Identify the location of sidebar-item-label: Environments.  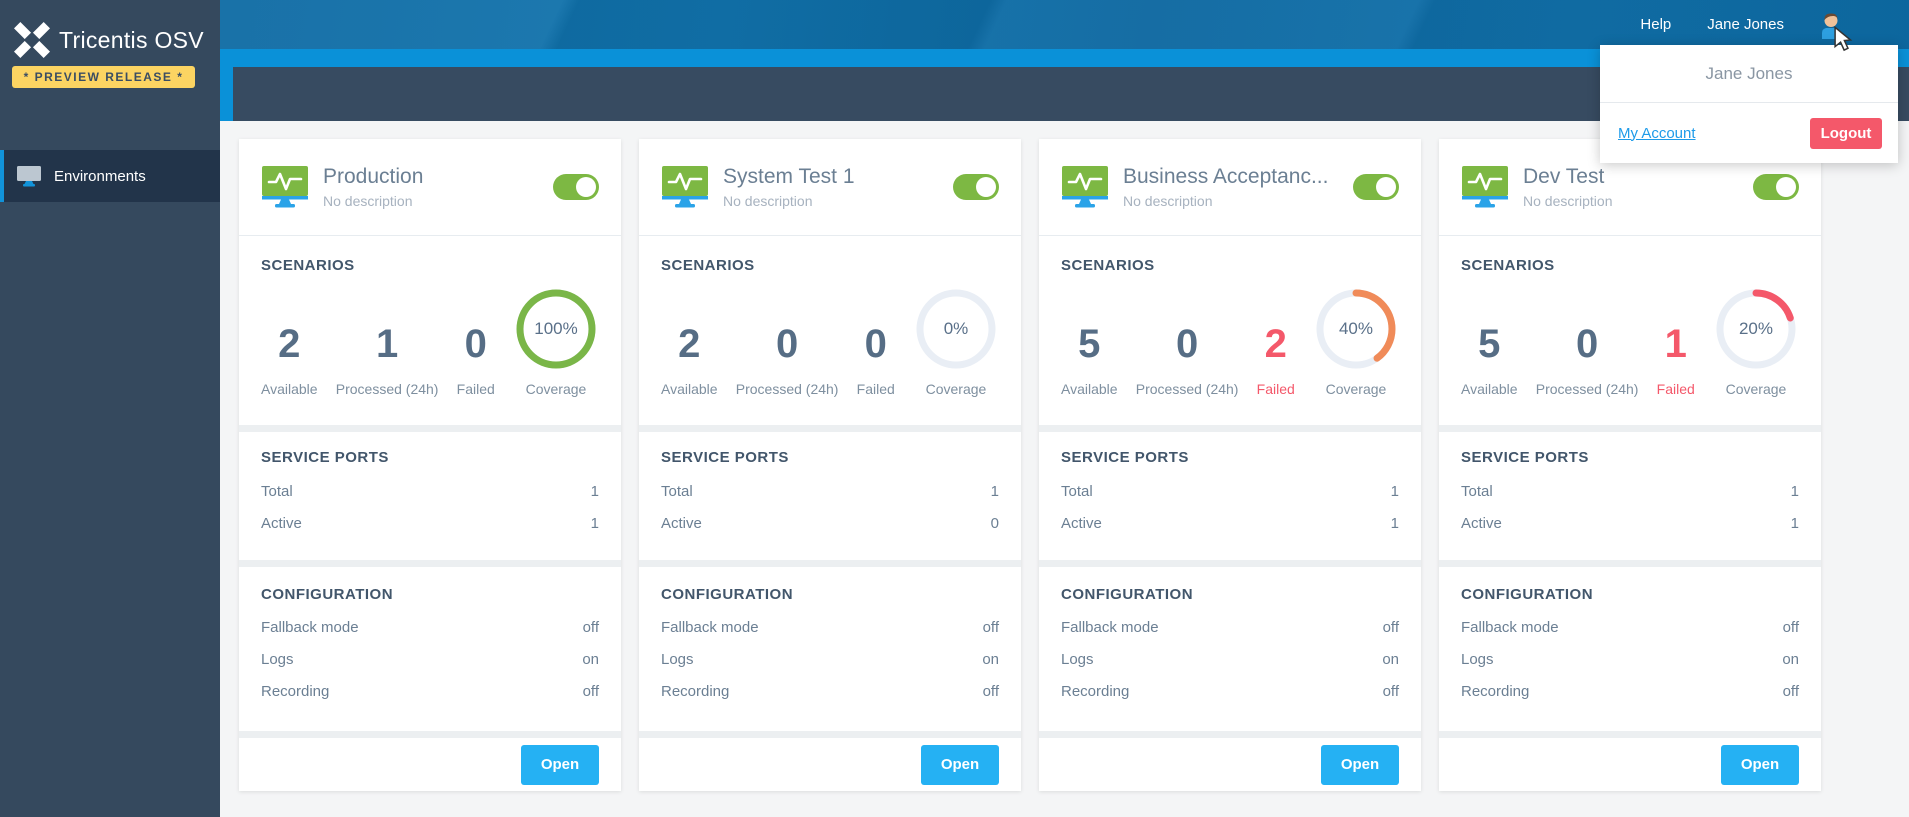
(100, 176).